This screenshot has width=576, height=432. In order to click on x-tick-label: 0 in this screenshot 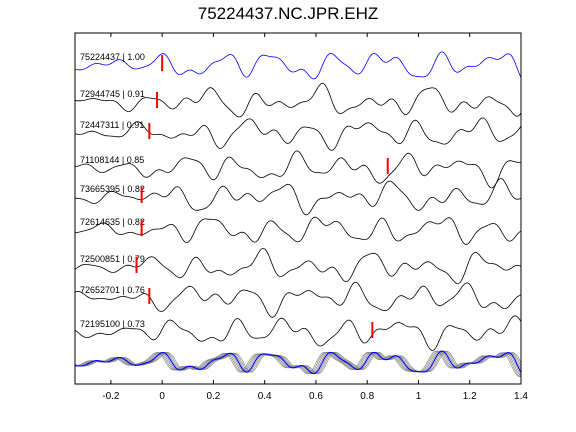, I will do `click(162, 396)`.